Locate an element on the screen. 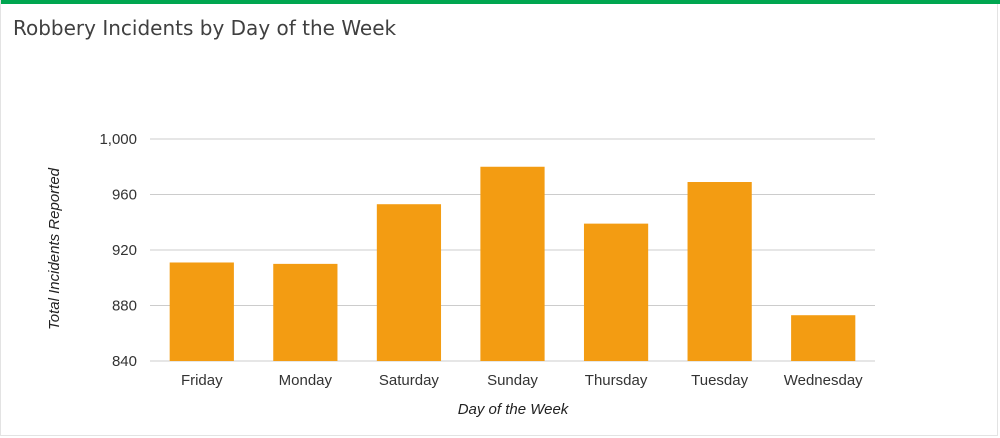  accent-bar is located at coordinates (500, 2).